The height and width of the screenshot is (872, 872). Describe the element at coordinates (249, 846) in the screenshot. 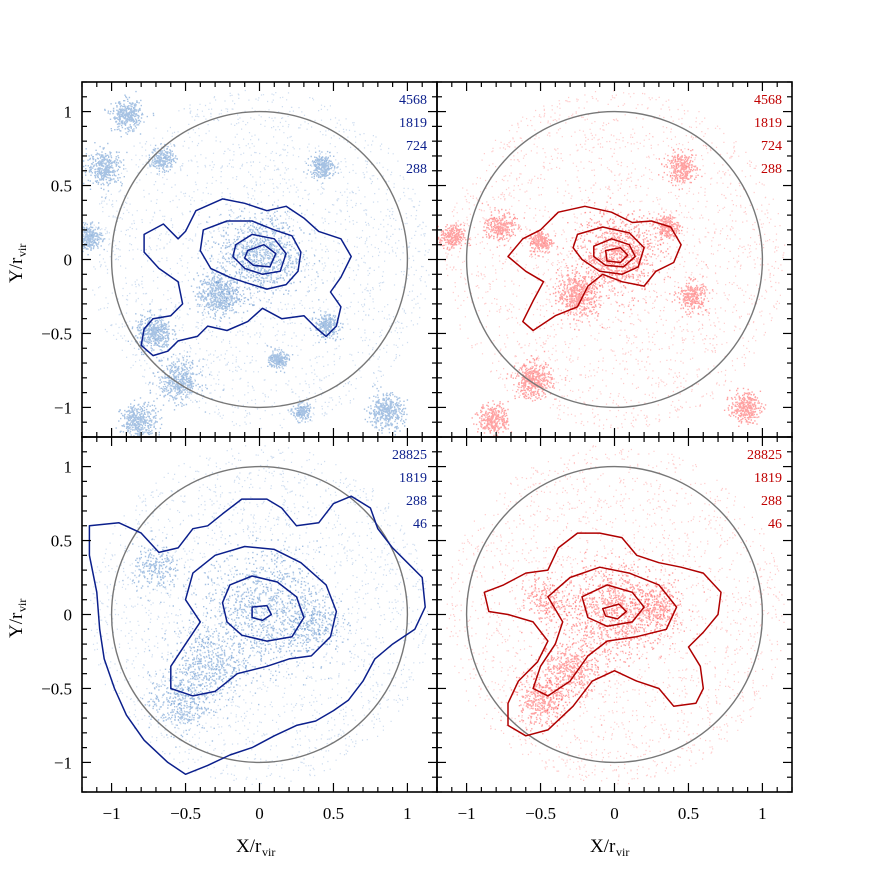

I see `x-axis-title-left-main: X/r` at that location.